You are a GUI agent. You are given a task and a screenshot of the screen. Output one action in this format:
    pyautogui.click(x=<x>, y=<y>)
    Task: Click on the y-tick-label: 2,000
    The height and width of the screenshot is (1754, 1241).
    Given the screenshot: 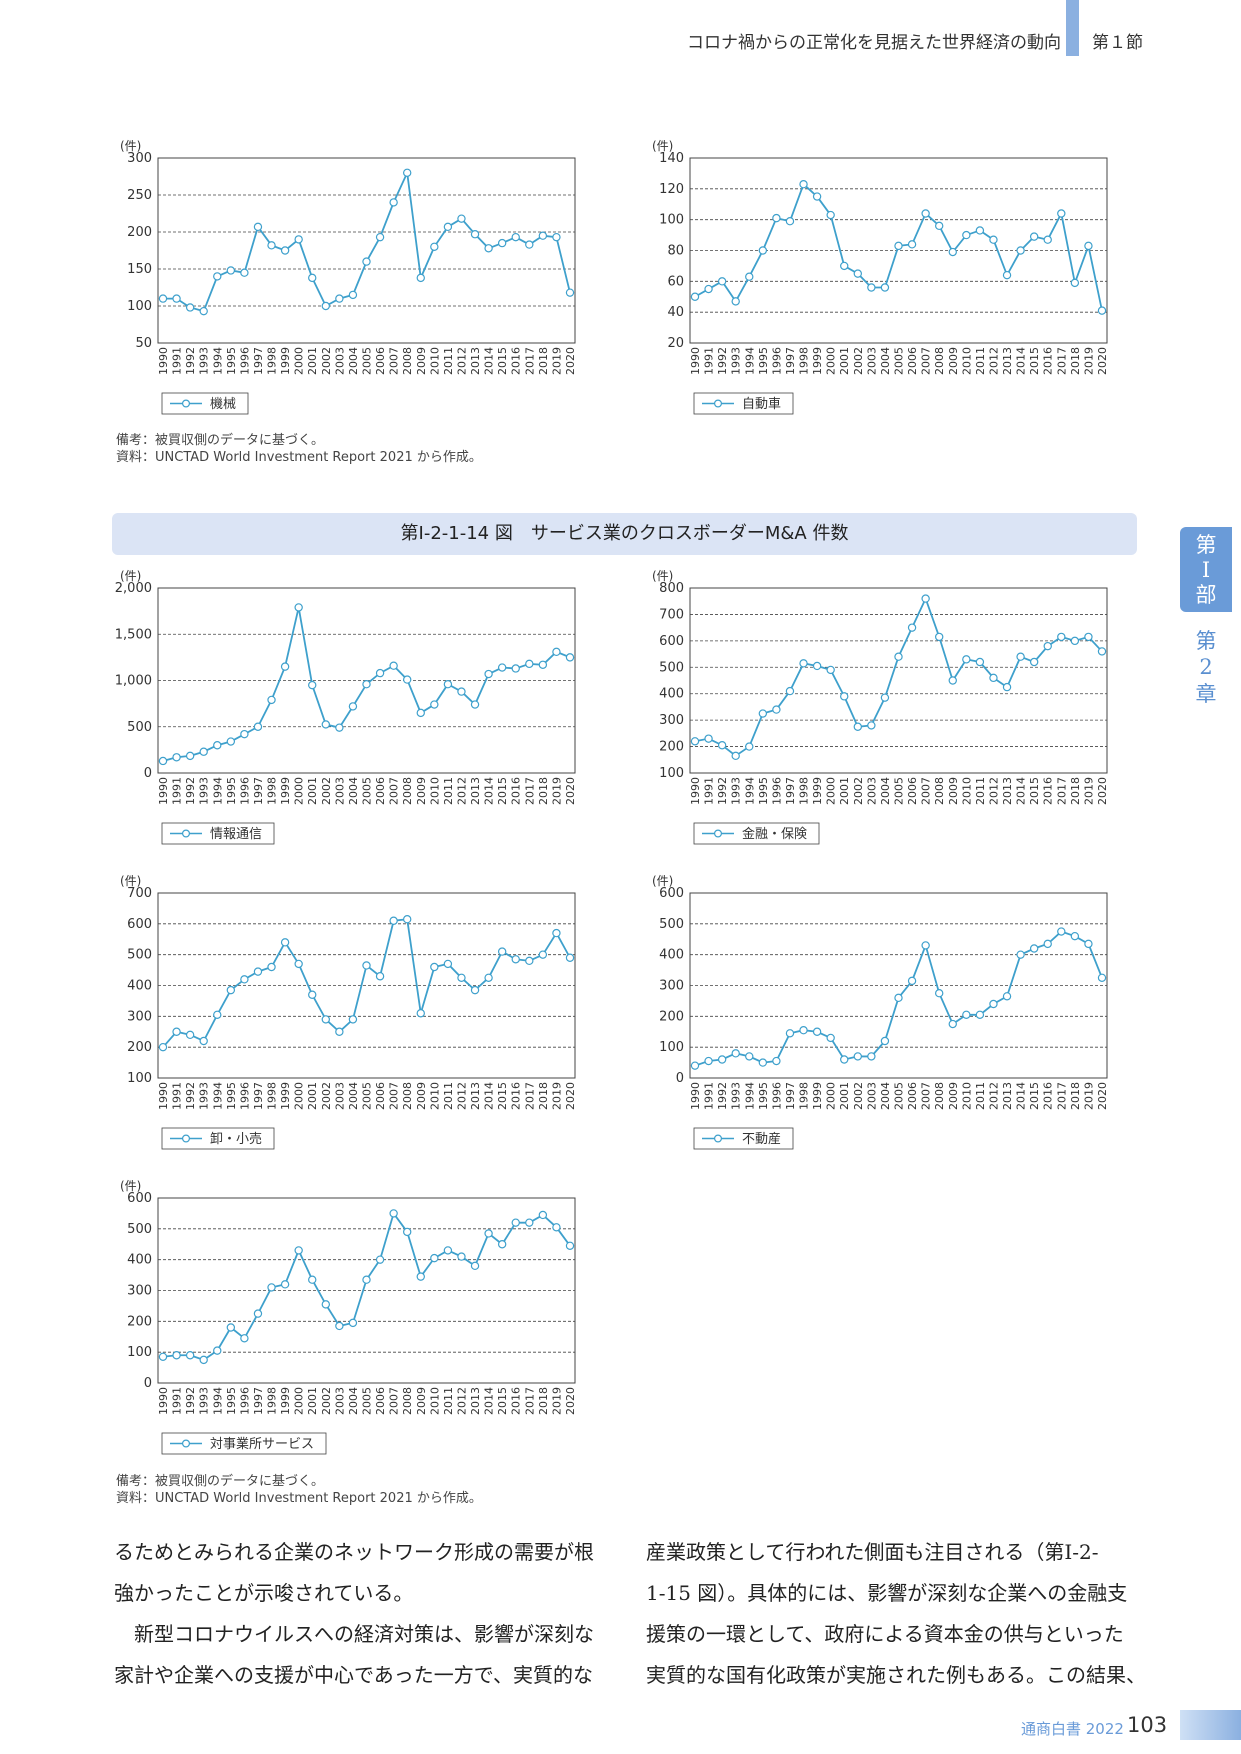 What is the action you would take?
    pyautogui.click(x=133, y=588)
    